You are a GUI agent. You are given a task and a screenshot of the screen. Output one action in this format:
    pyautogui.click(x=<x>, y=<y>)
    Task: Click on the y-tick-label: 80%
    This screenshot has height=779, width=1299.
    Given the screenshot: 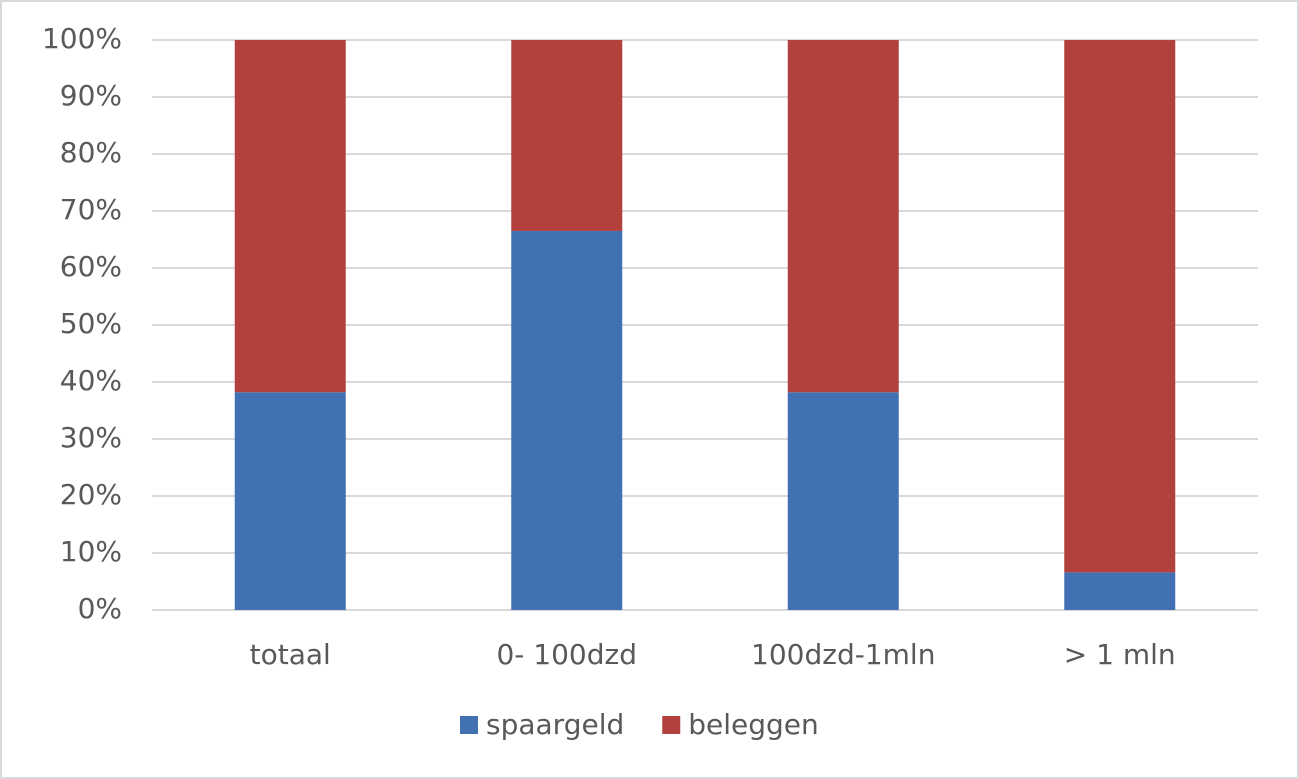 What is the action you would take?
    pyautogui.click(x=91, y=152)
    